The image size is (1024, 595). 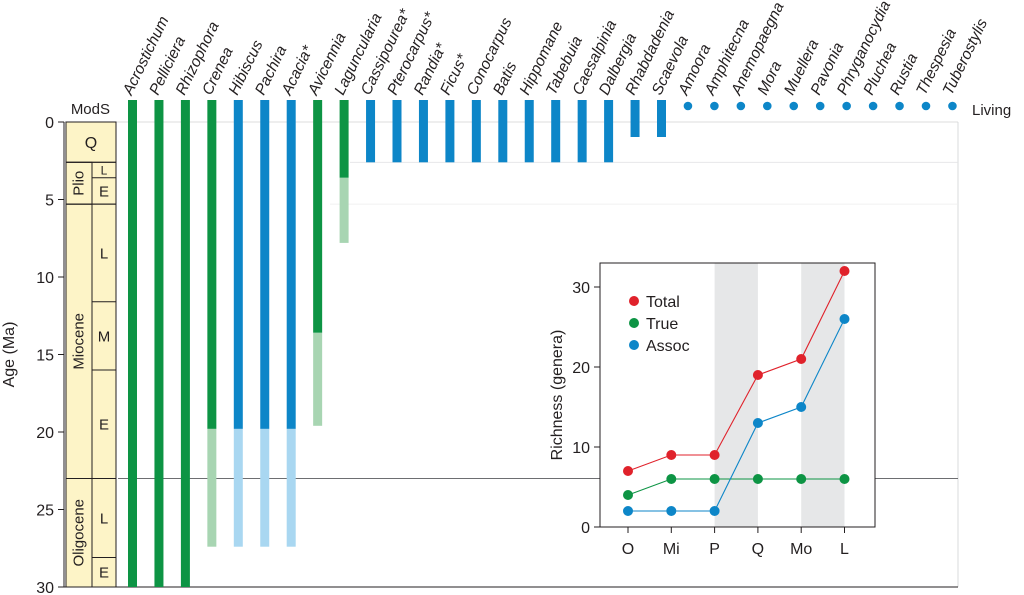 I want to click on inset-legend-label: True, so click(x=662, y=324).